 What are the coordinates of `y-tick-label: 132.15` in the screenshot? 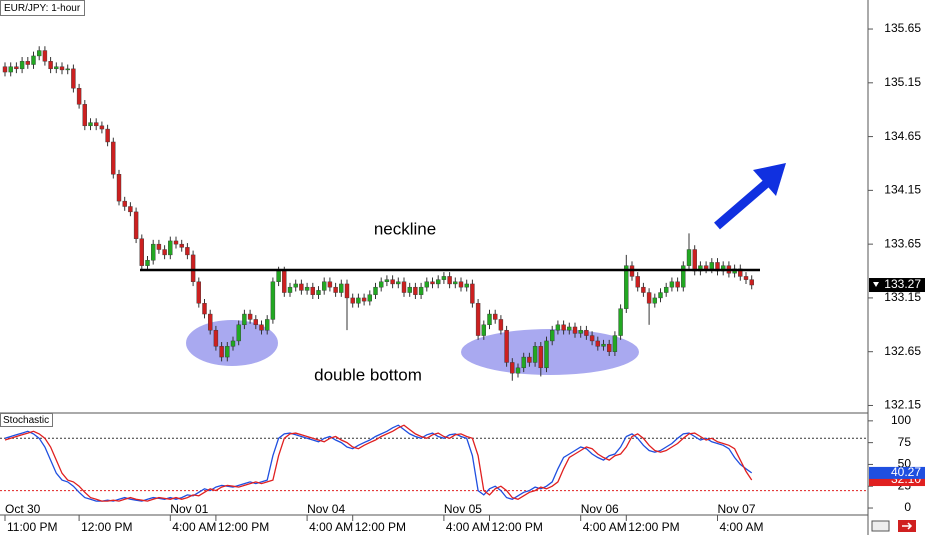 It's located at (902, 405).